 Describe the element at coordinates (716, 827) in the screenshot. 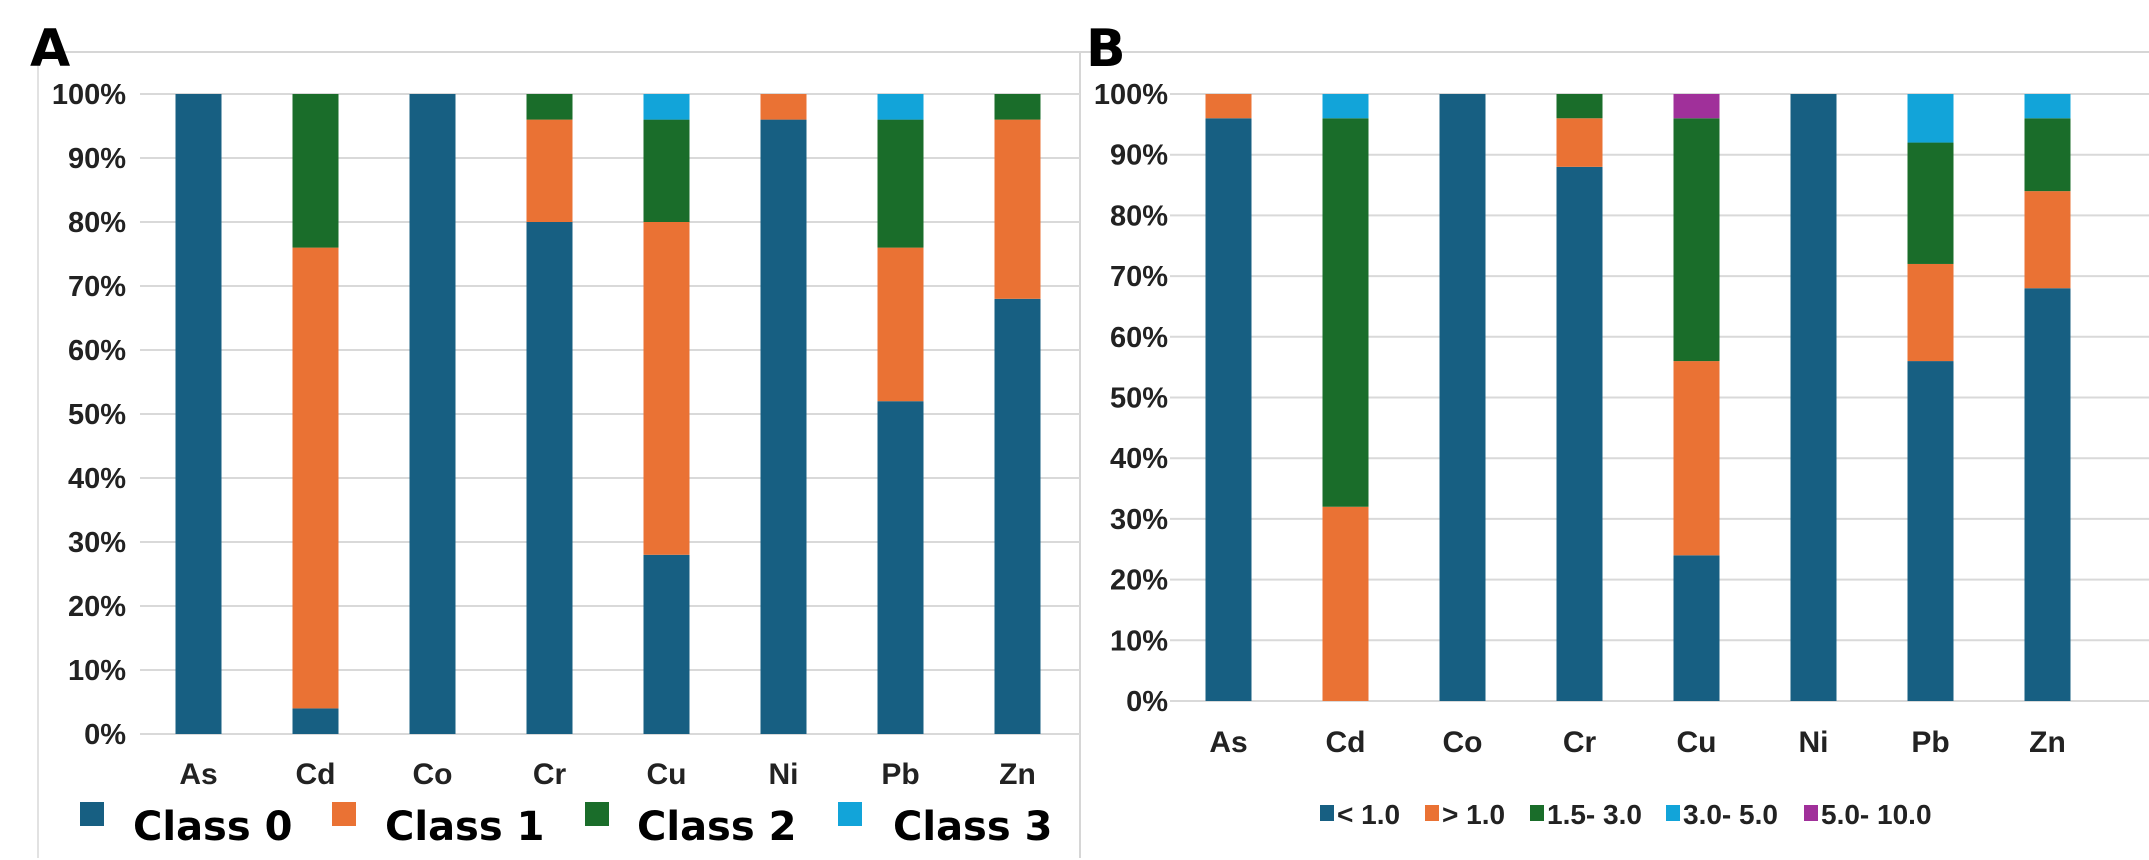

I see `panel-a-legend-label: Class 2` at that location.